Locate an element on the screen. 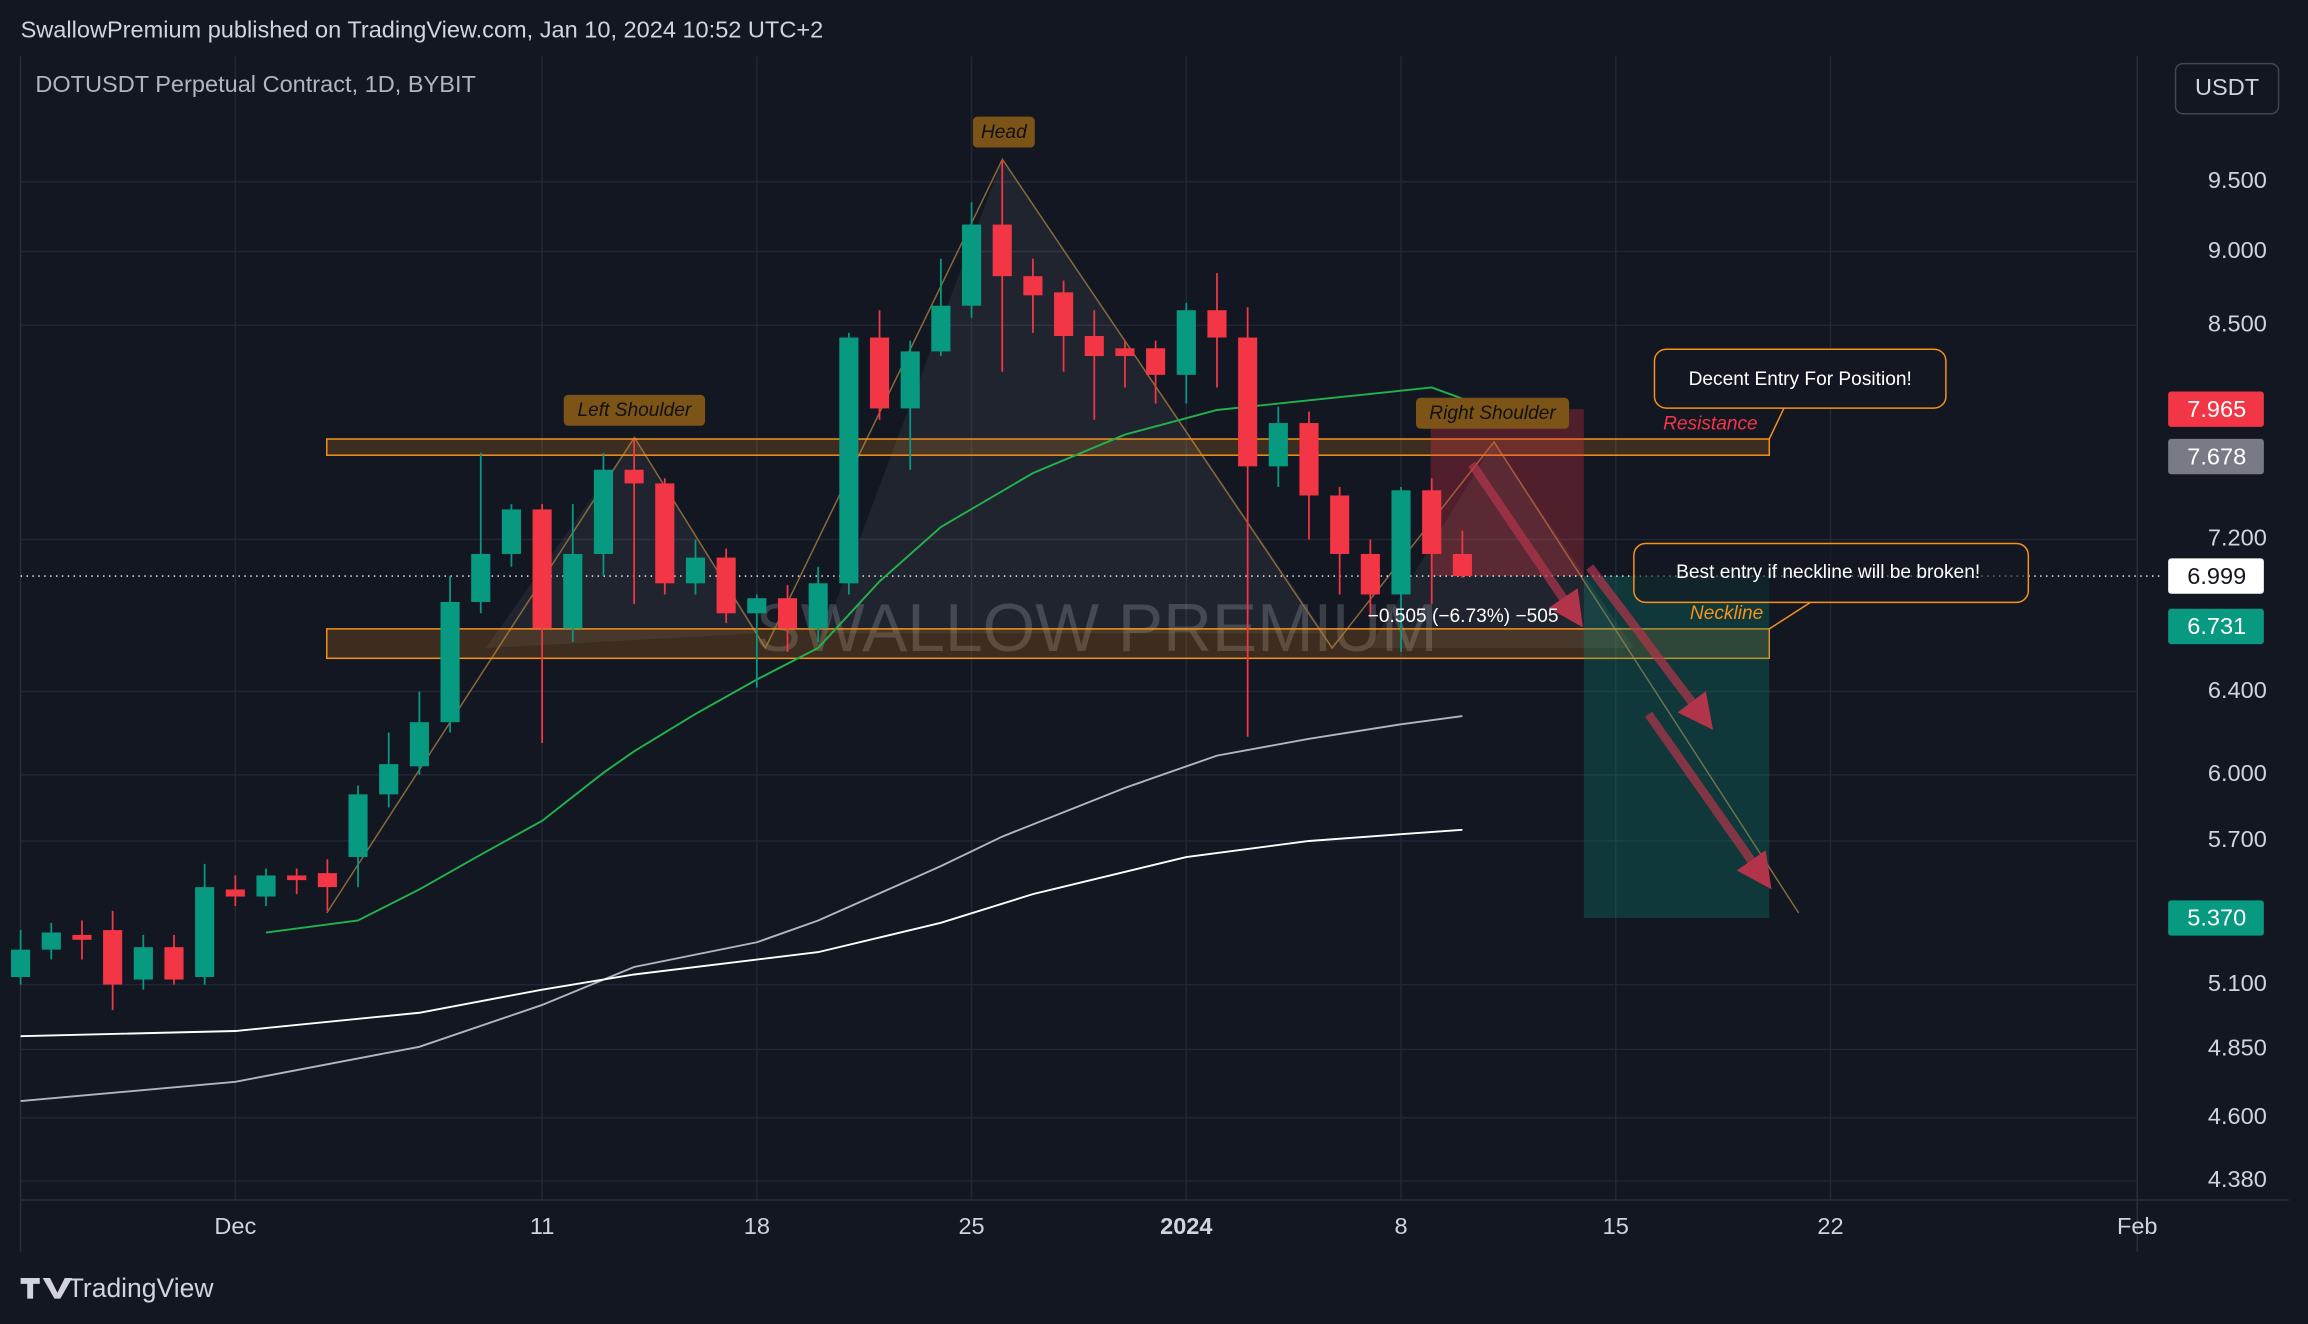 This screenshot has height=1324, width=2308. logo-icon is located at coordinates (46, 1288).